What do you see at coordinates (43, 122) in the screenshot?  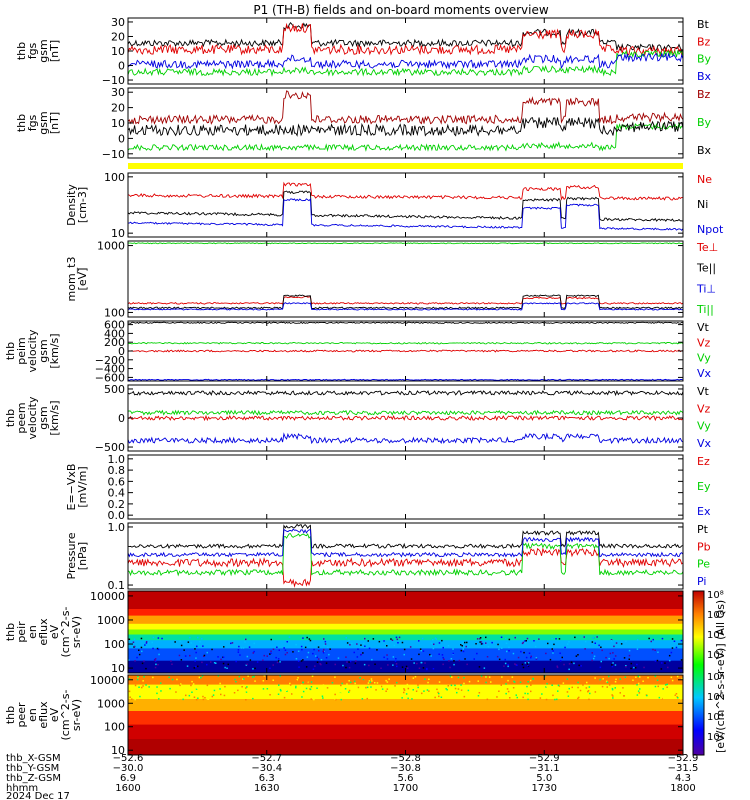 I see `panel-ylabel: gsm` at bounding box center [43, 122].